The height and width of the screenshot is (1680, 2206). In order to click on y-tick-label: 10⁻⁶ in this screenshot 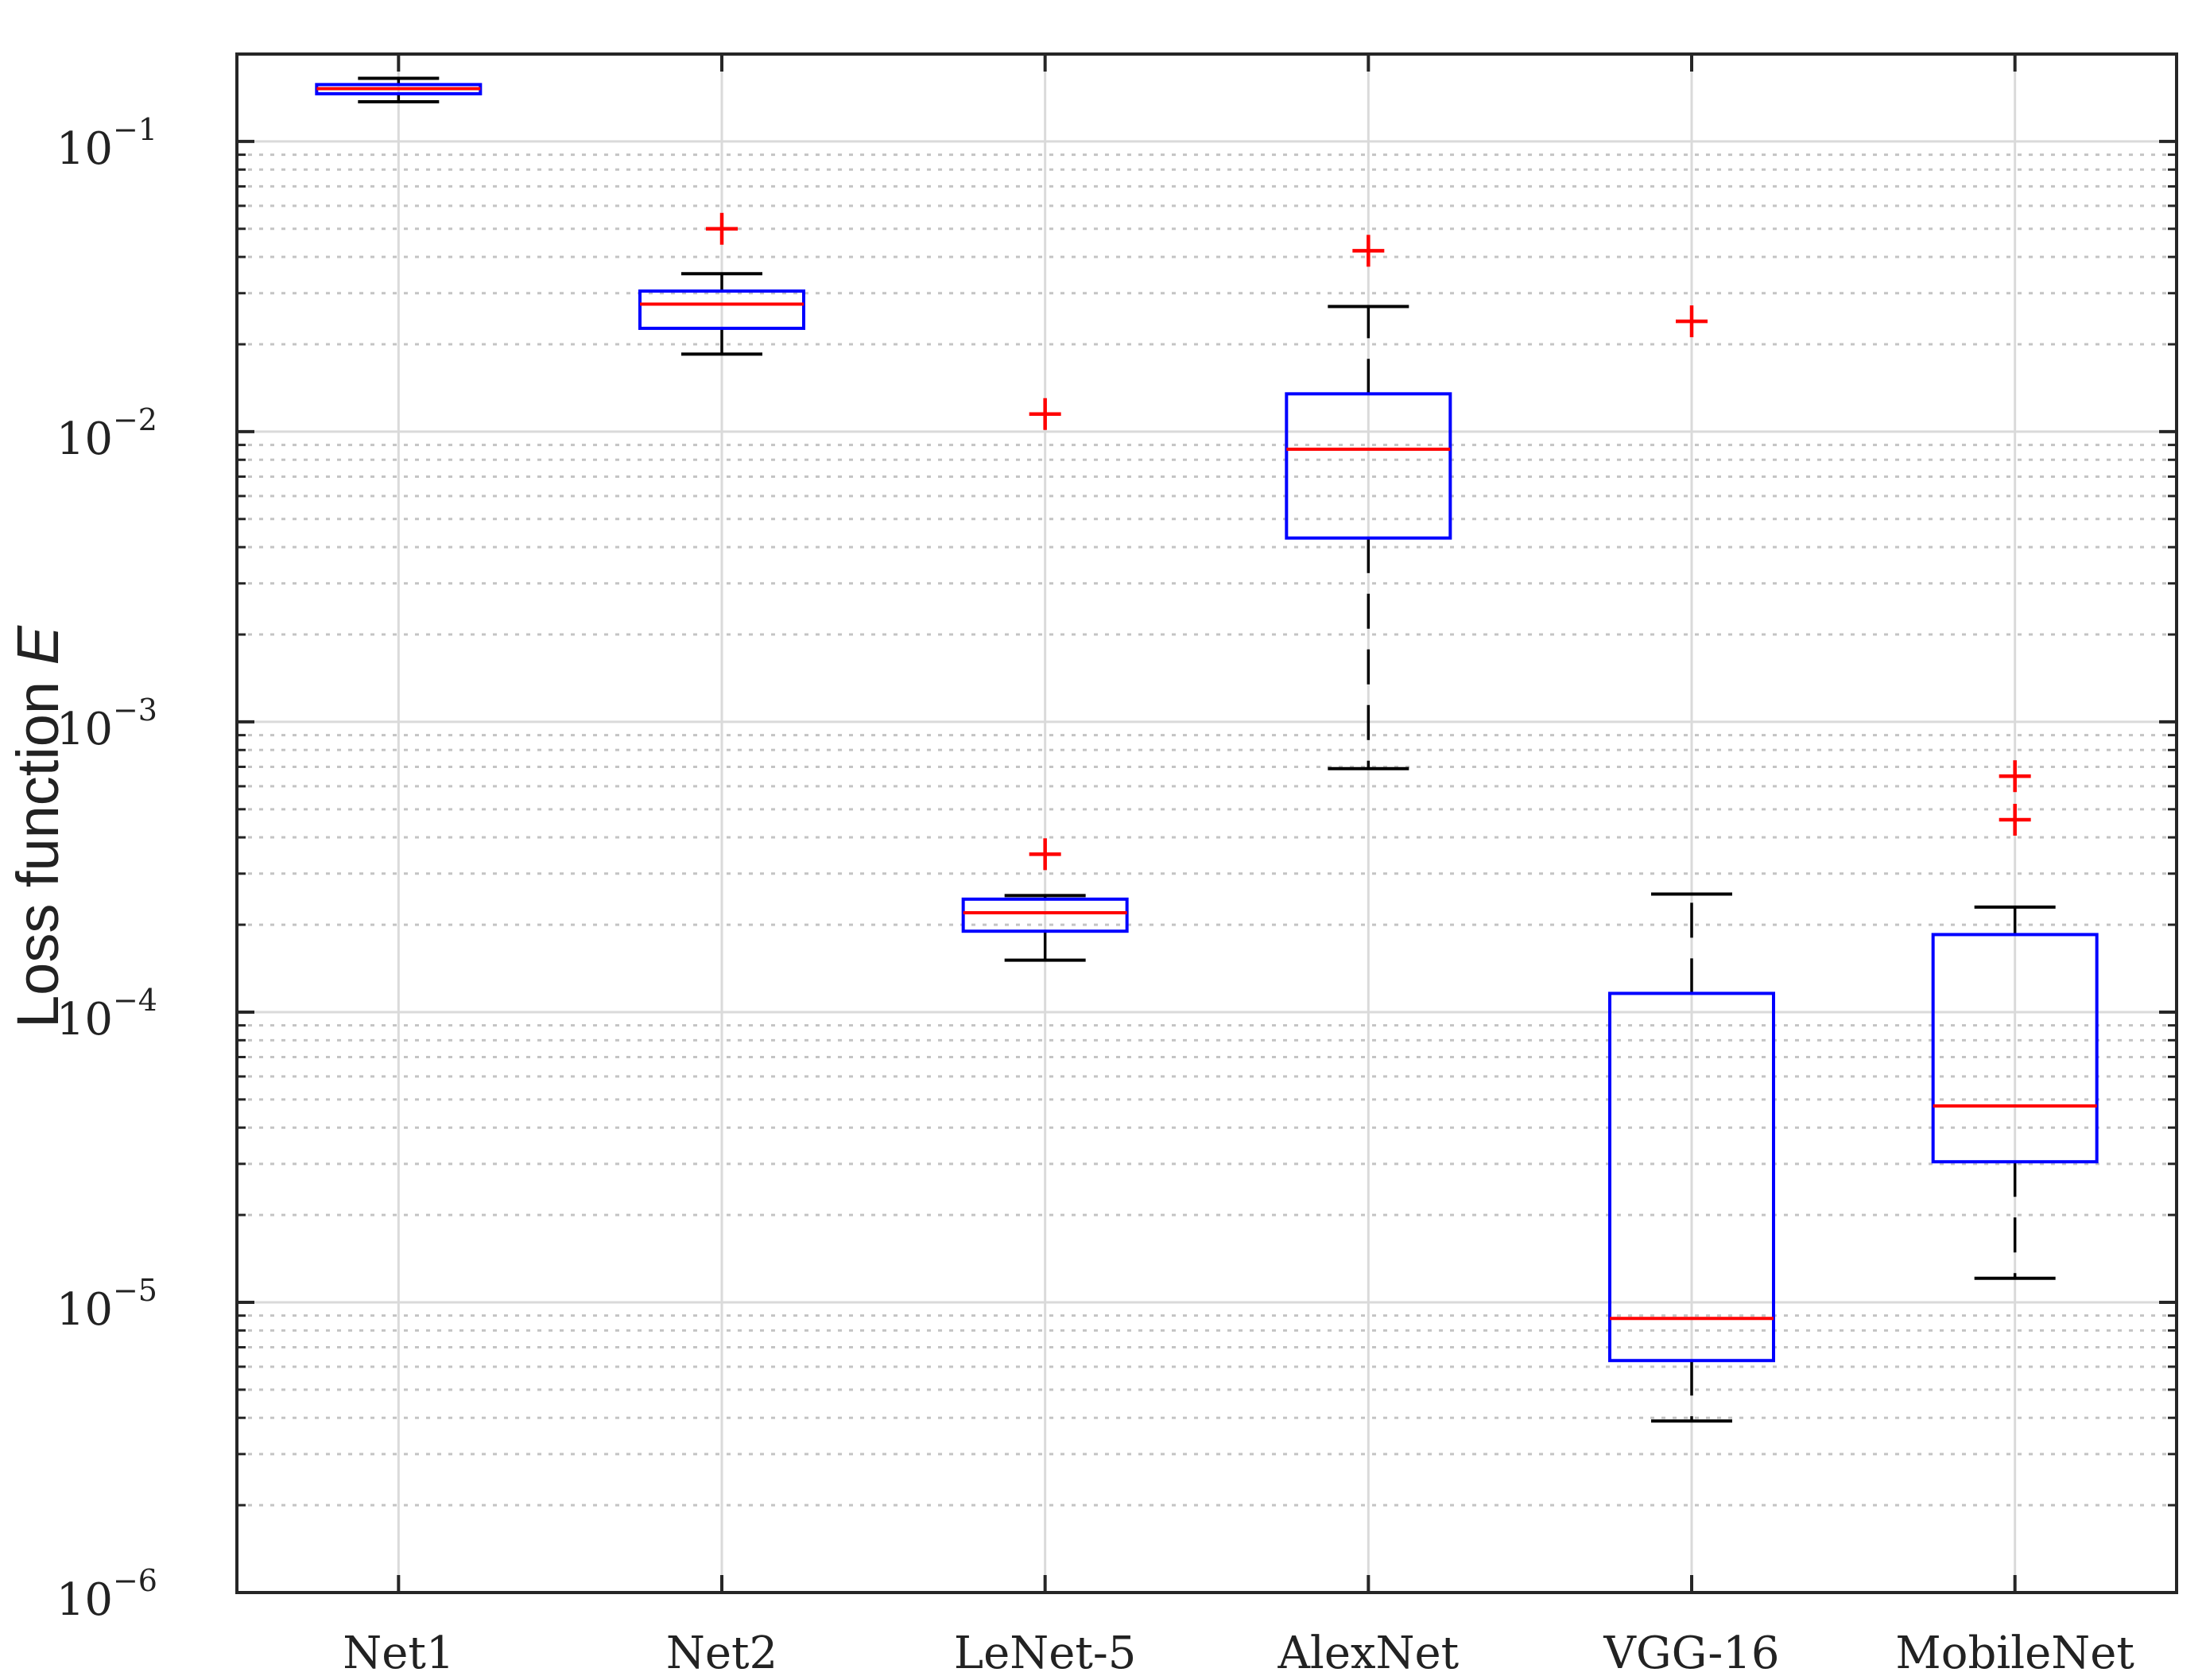, I will do `click(106, 1594)`.